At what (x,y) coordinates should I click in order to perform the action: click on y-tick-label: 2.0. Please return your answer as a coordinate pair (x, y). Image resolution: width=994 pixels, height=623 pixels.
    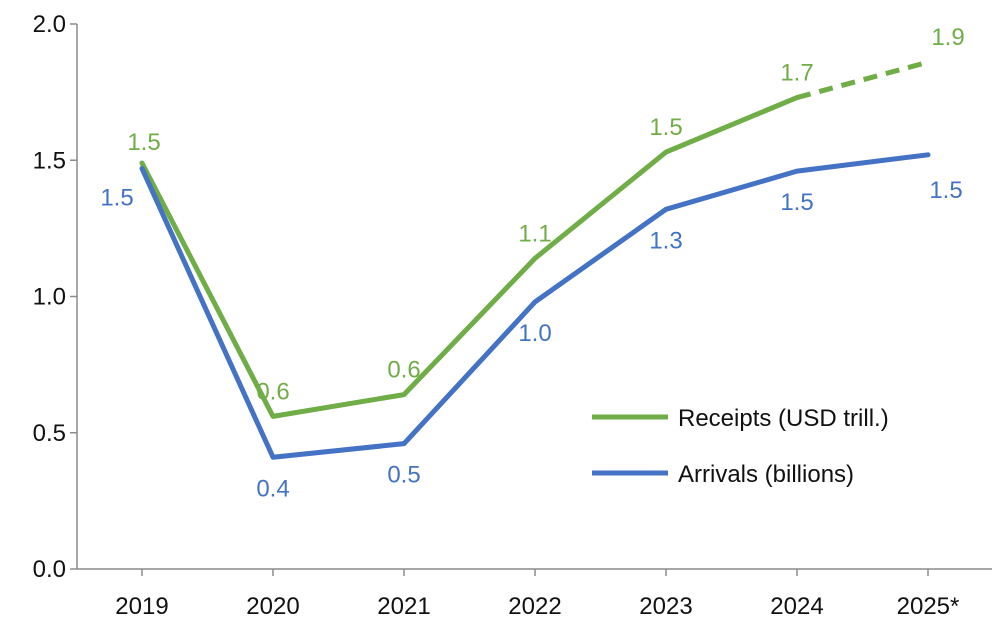
    Looking at the image, I should click on (49, 24).